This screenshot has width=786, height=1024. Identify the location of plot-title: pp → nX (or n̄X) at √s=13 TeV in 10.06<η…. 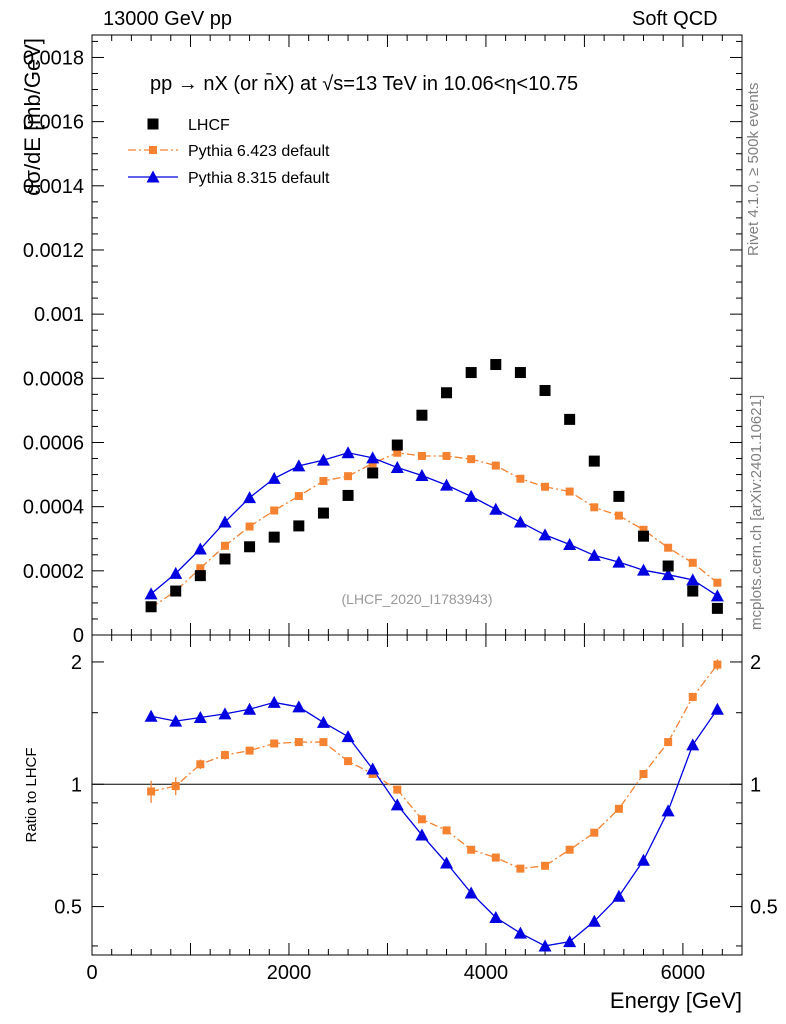
(364, 83).